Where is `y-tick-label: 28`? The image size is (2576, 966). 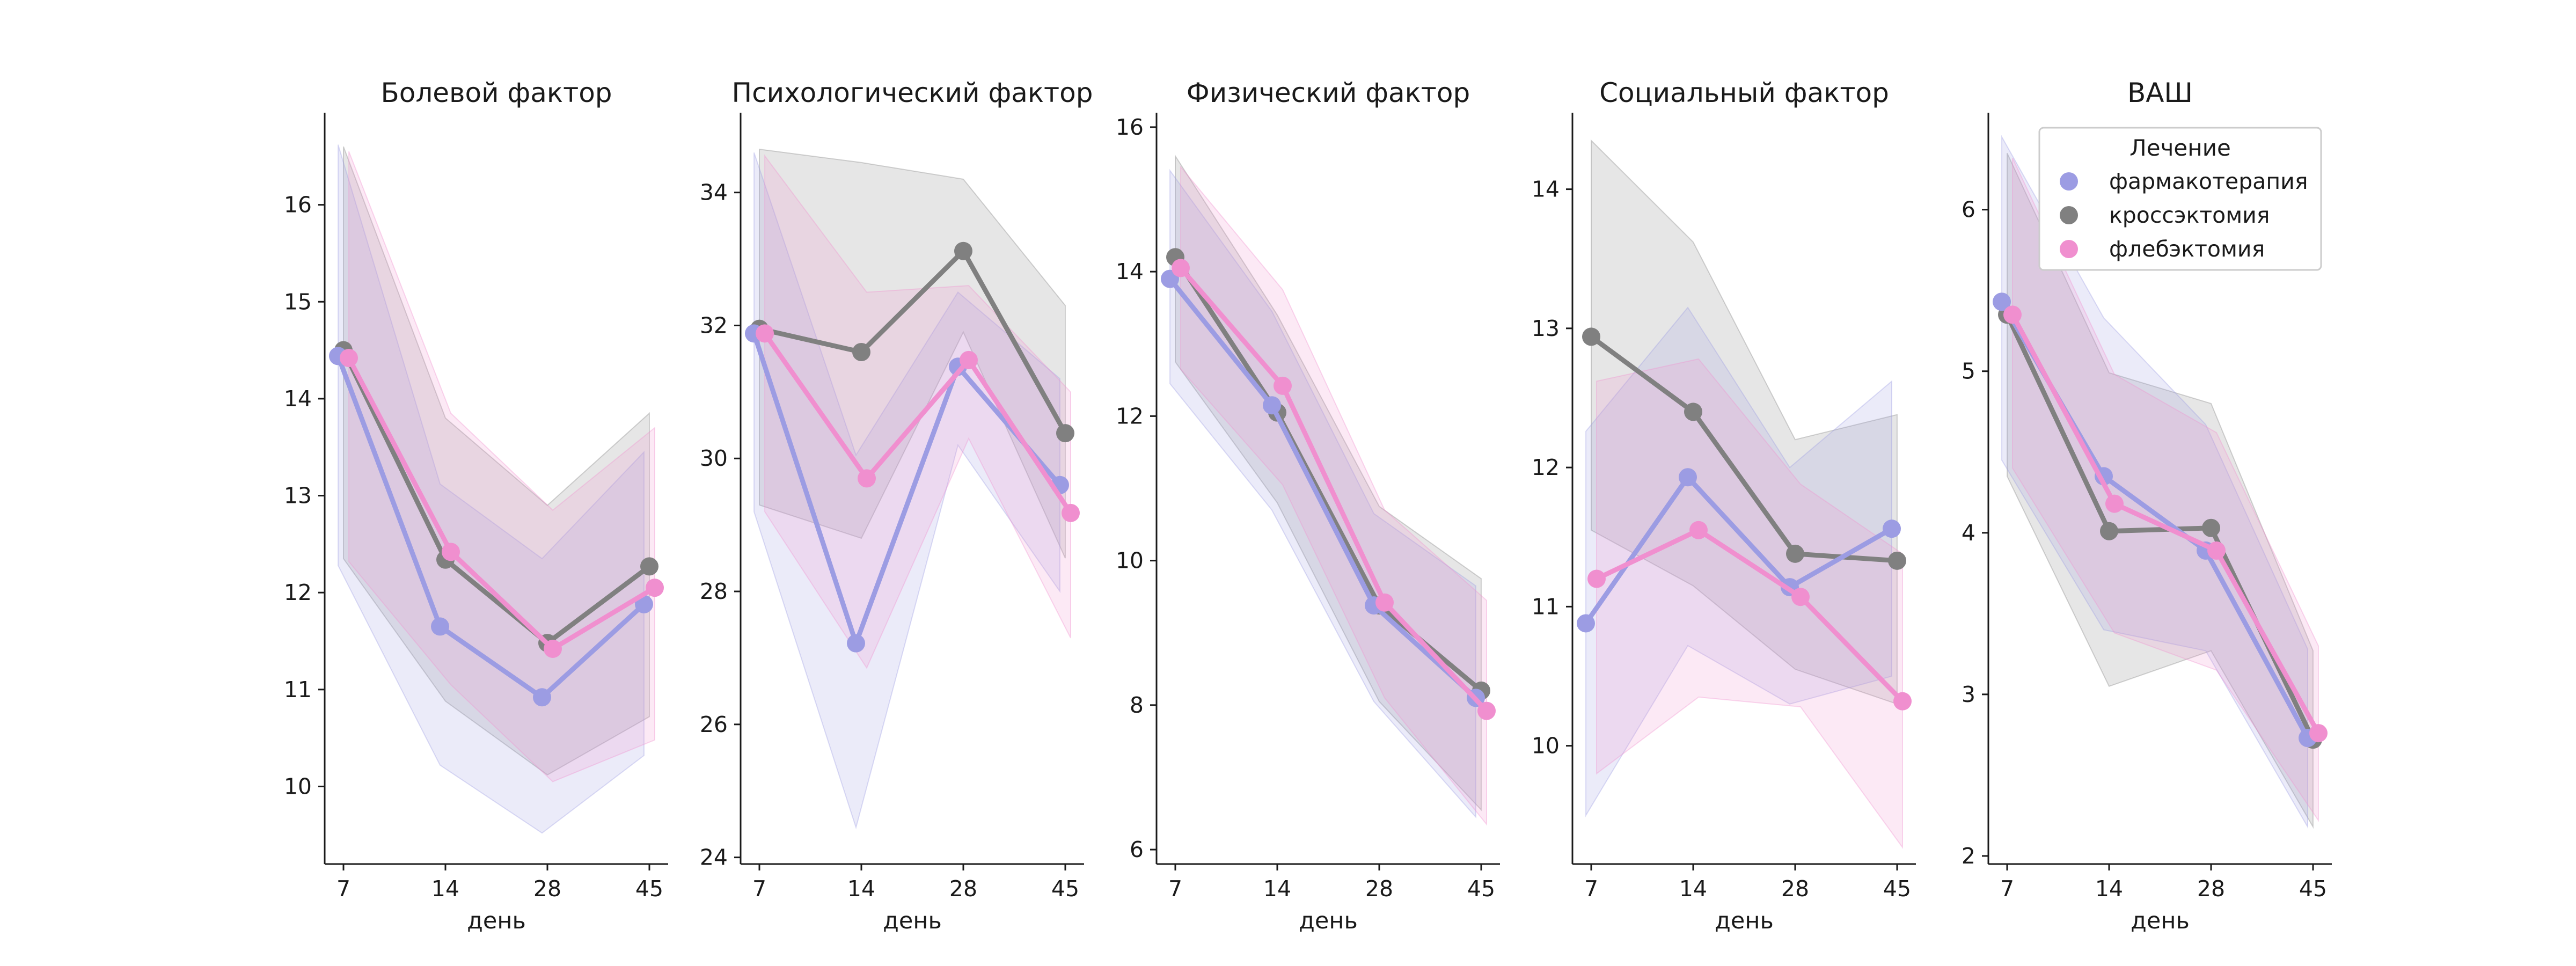
y-tick-label: 28 is located at coordinates (714, 591).